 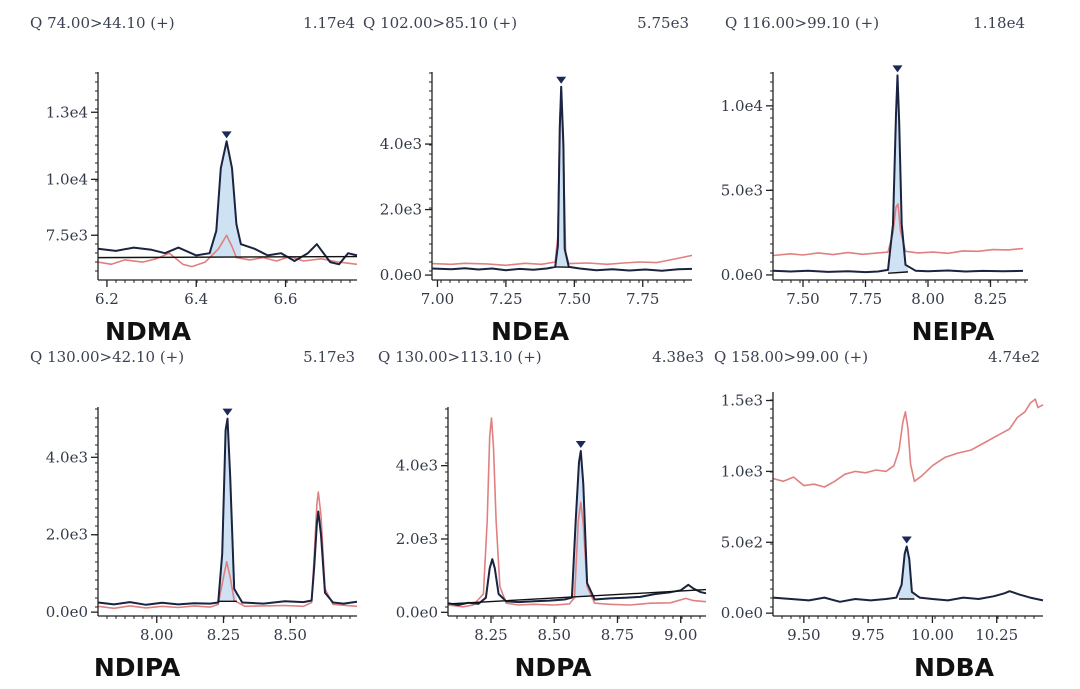 I want to click on x-tick-label: 10.25, so click(x=996, y=635).